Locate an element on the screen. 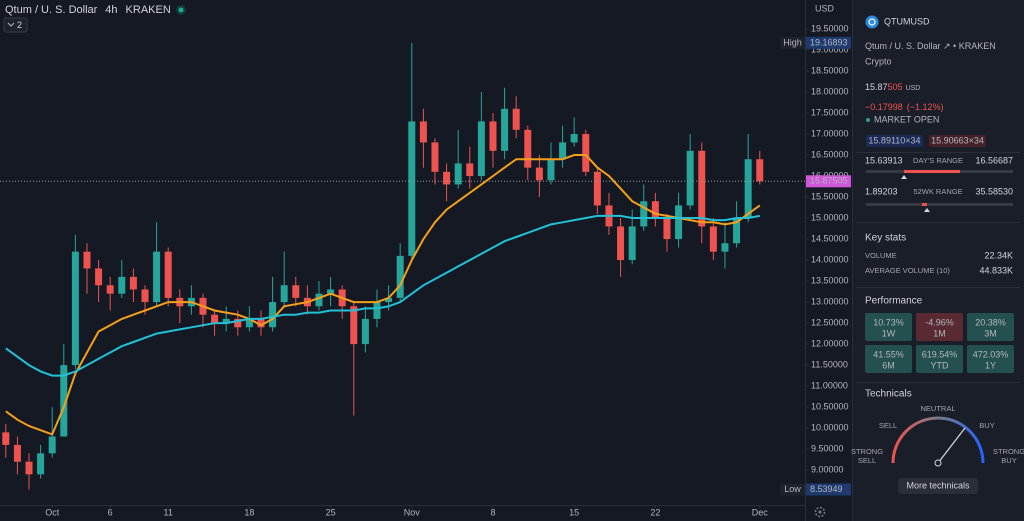 The image size is (1024, 521). stat-value: 44.833K is located at coordinates (996, 270).